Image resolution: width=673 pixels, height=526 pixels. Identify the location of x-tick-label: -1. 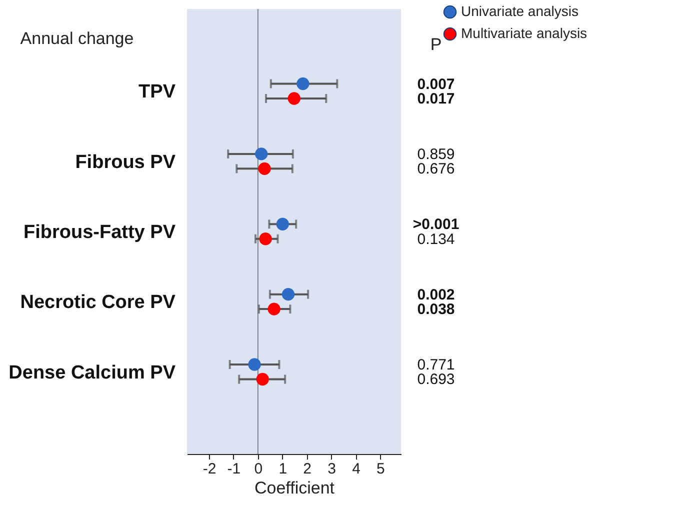
(234, 469).